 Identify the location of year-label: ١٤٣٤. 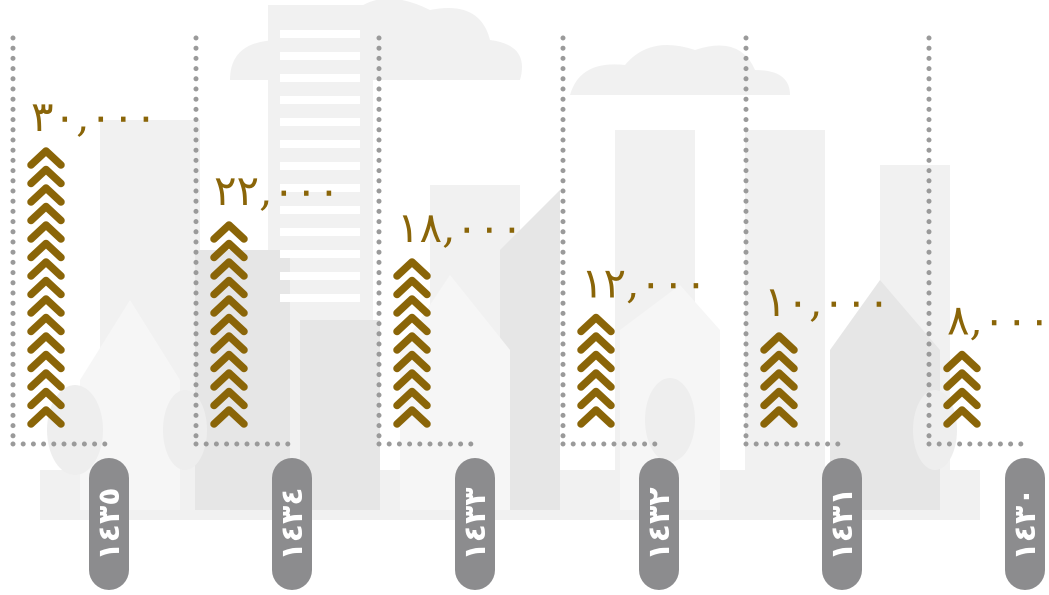
(292, 523).